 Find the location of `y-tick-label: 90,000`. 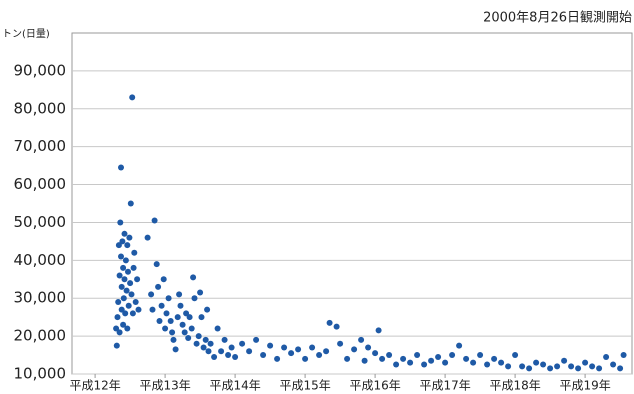

y-tick-label: 90,000 is located at coordinates (40, 70).